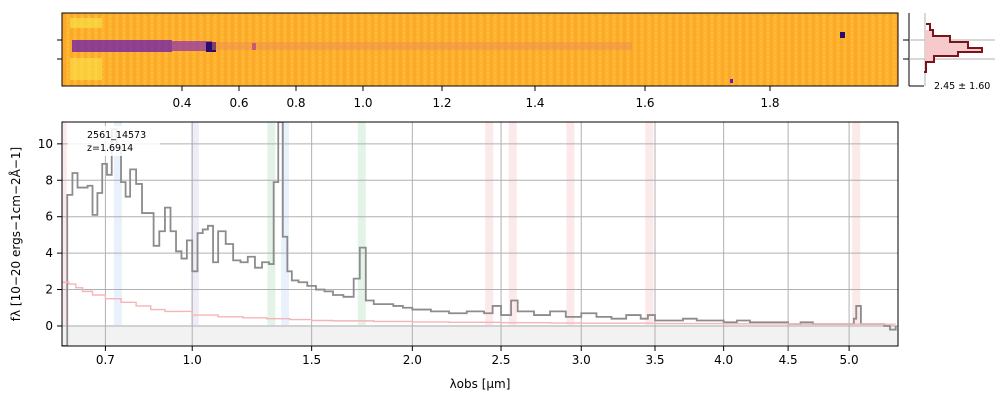 This screenshot has width=1000, height=400. Describe the element at coordinates (45, 144) in the screenshot. I see `y-tick-label: 10` at that location.